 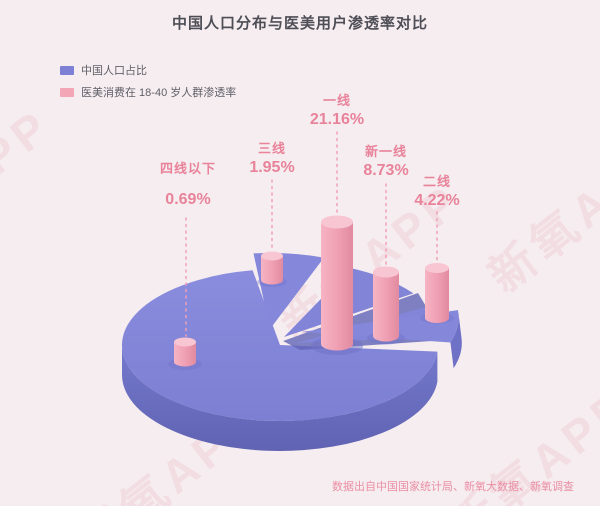 What do you see at coordinates (272, 167) in the screenshot?
I see `label-tier3-value: 1.95%` at bounding box center [272, 167].